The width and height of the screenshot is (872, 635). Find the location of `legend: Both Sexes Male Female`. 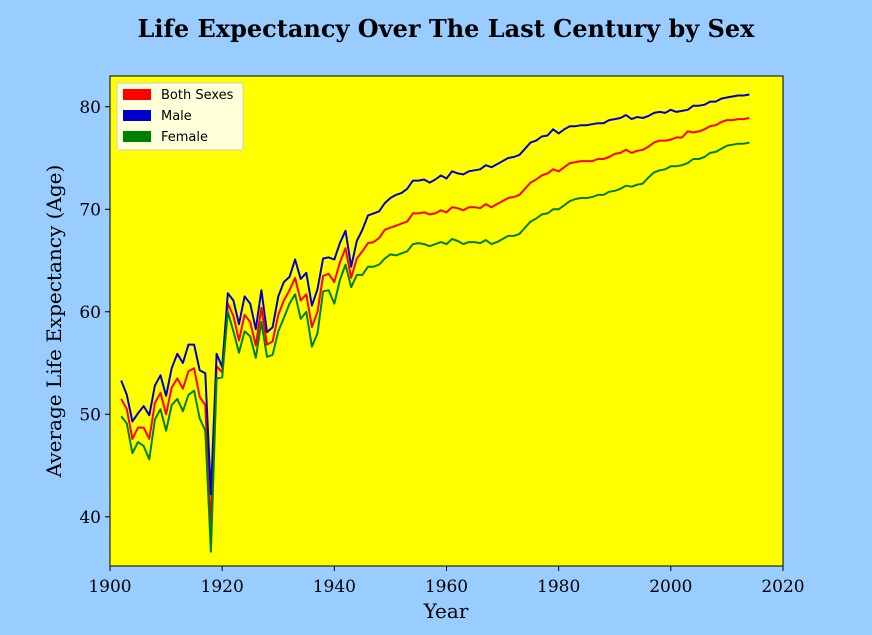

legend: Both Sexes Male Female is located at coordinates (180, 116).